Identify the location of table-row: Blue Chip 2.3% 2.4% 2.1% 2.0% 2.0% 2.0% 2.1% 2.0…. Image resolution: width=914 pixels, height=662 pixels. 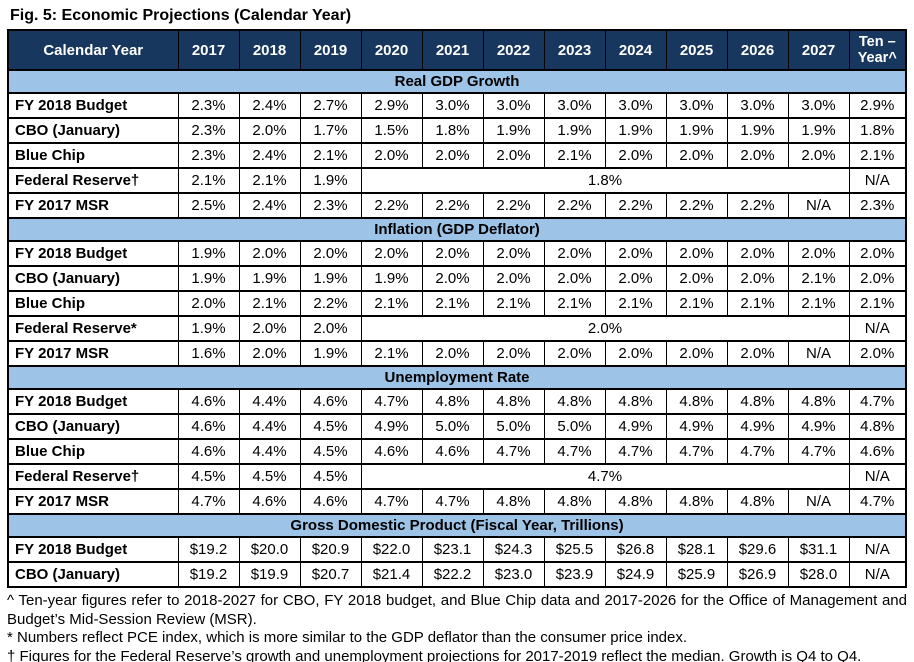
(457, 155).